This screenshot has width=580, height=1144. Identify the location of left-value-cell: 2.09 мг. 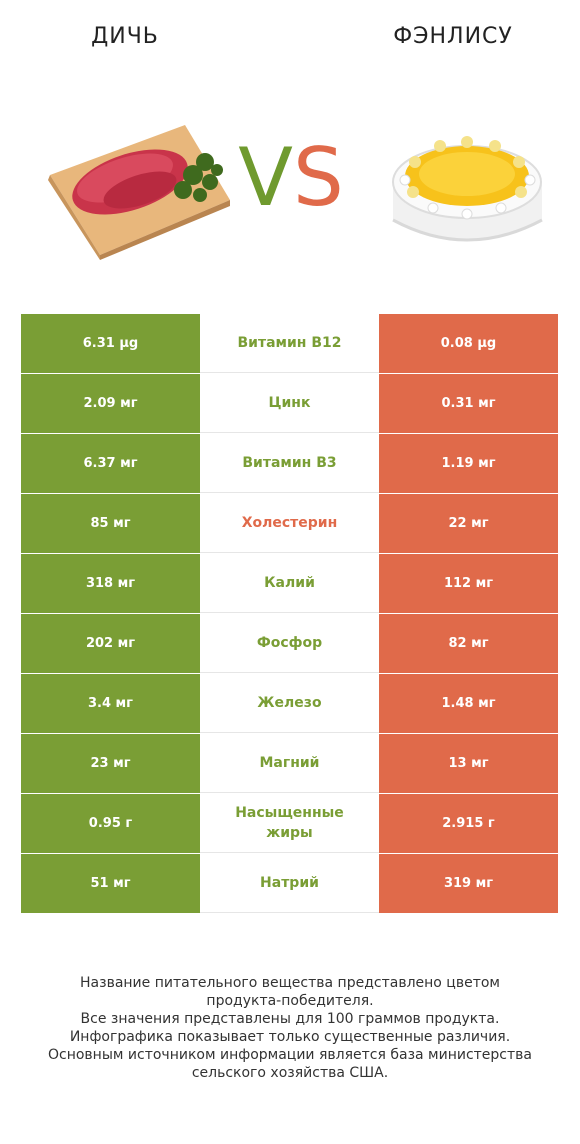
(110, 403).